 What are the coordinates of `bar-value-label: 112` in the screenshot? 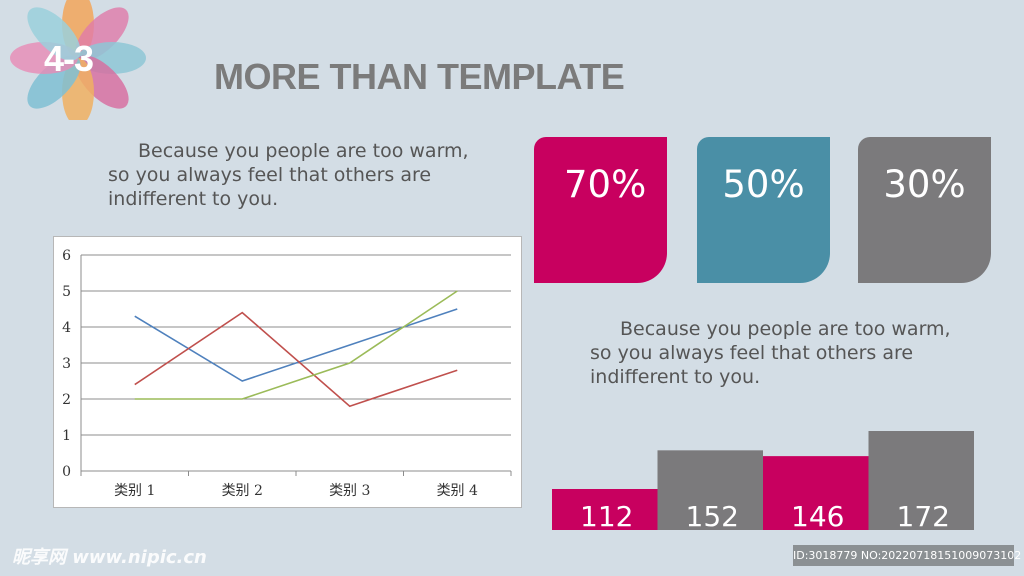 It's located at (606, 516).